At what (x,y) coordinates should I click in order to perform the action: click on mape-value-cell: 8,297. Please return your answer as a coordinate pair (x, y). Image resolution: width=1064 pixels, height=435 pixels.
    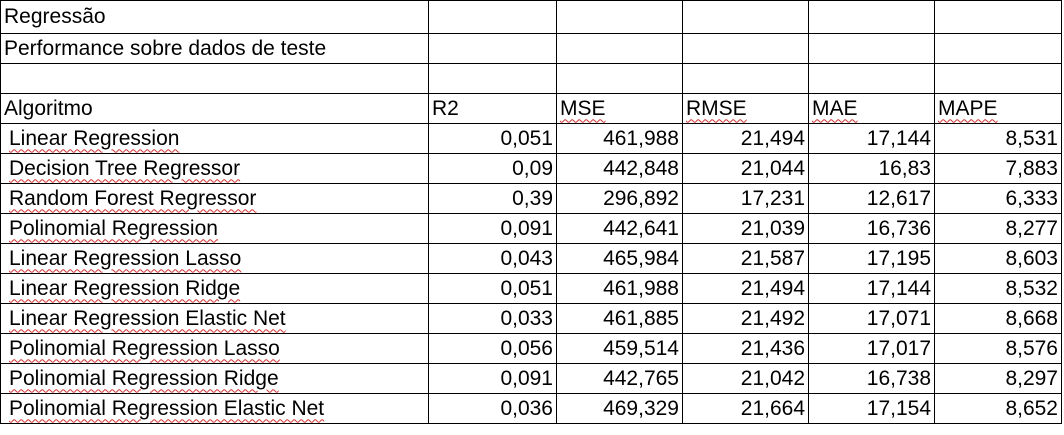
    Looking at the image, I should click on (998, 378).